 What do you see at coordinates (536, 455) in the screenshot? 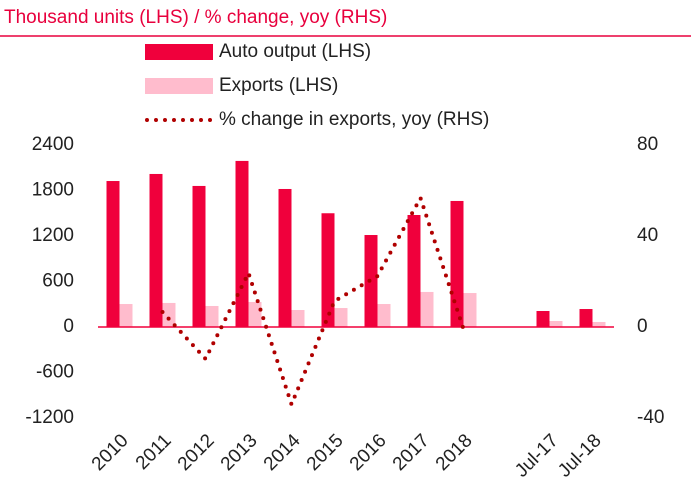
I see `x-tick-label: Jul-17` at bounding box center [536, 455].